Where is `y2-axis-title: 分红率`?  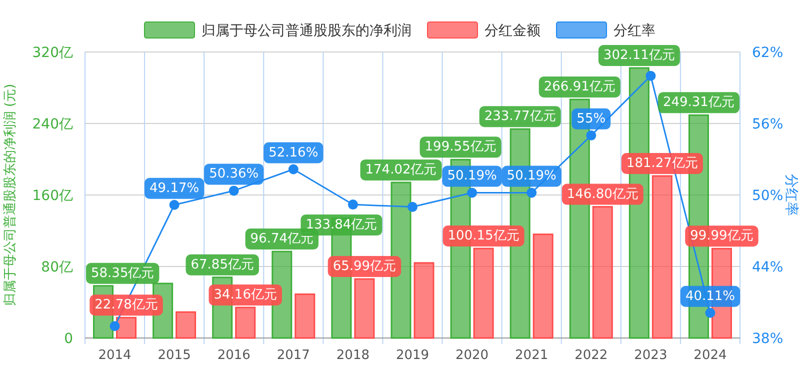 y2-axis-title: 分红率 is located at coordinates (791, 195).